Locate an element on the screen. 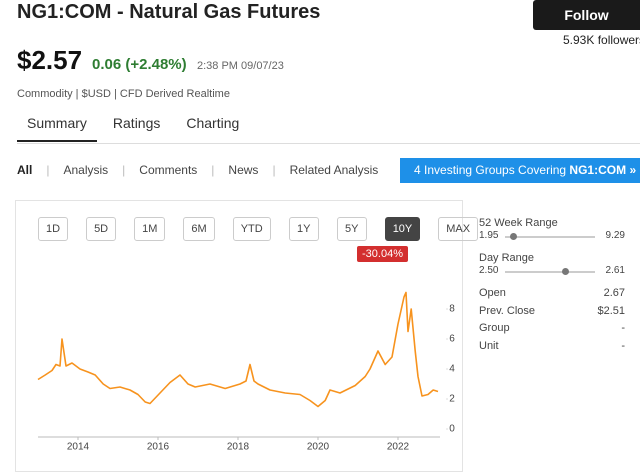  range-button: 5D is located at coordinates (101, 229).